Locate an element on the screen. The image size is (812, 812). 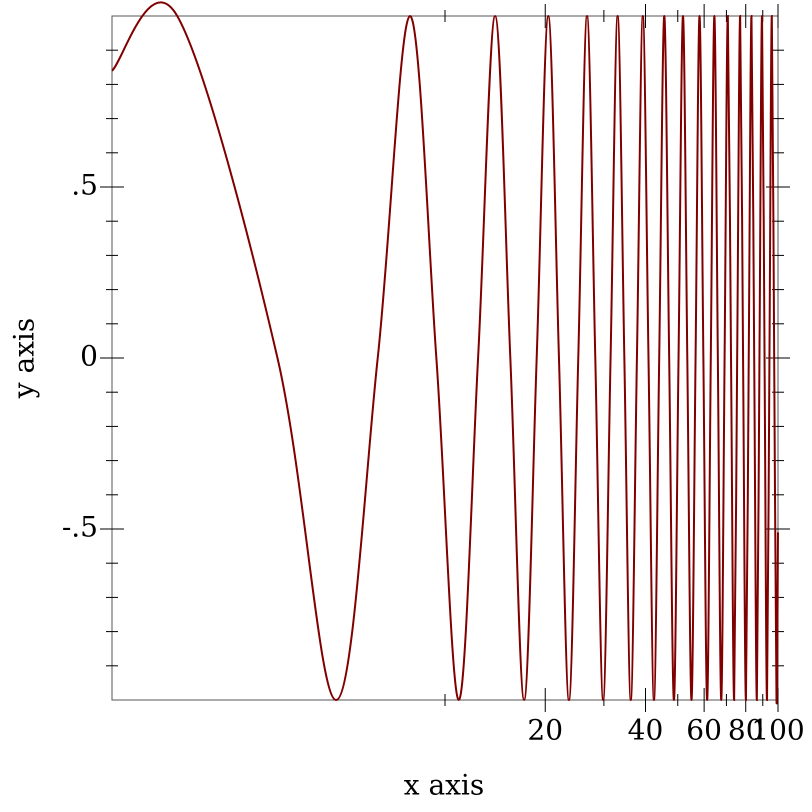
x-tick-label: 20 is located at coordinates (545, 730).